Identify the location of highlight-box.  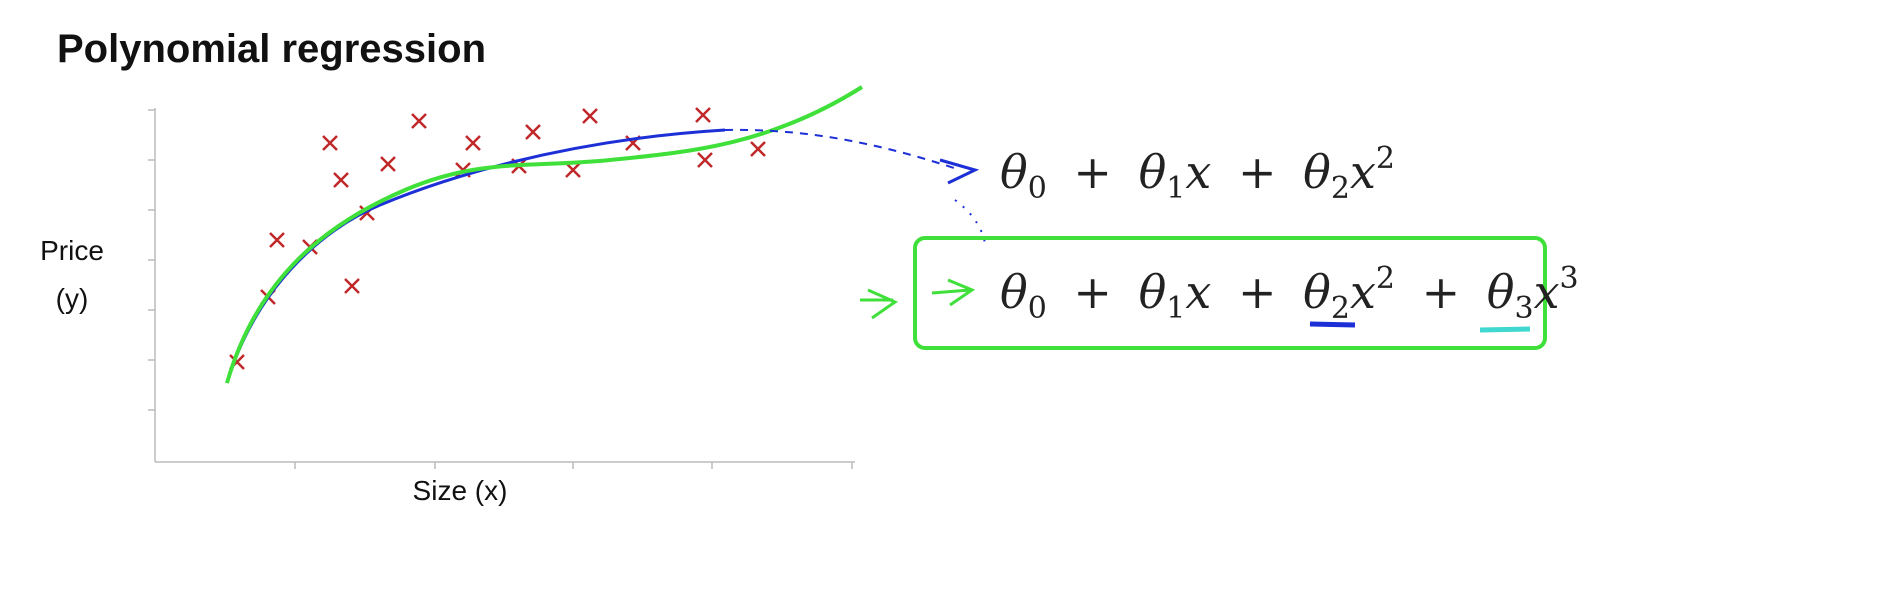
(1230, 293).